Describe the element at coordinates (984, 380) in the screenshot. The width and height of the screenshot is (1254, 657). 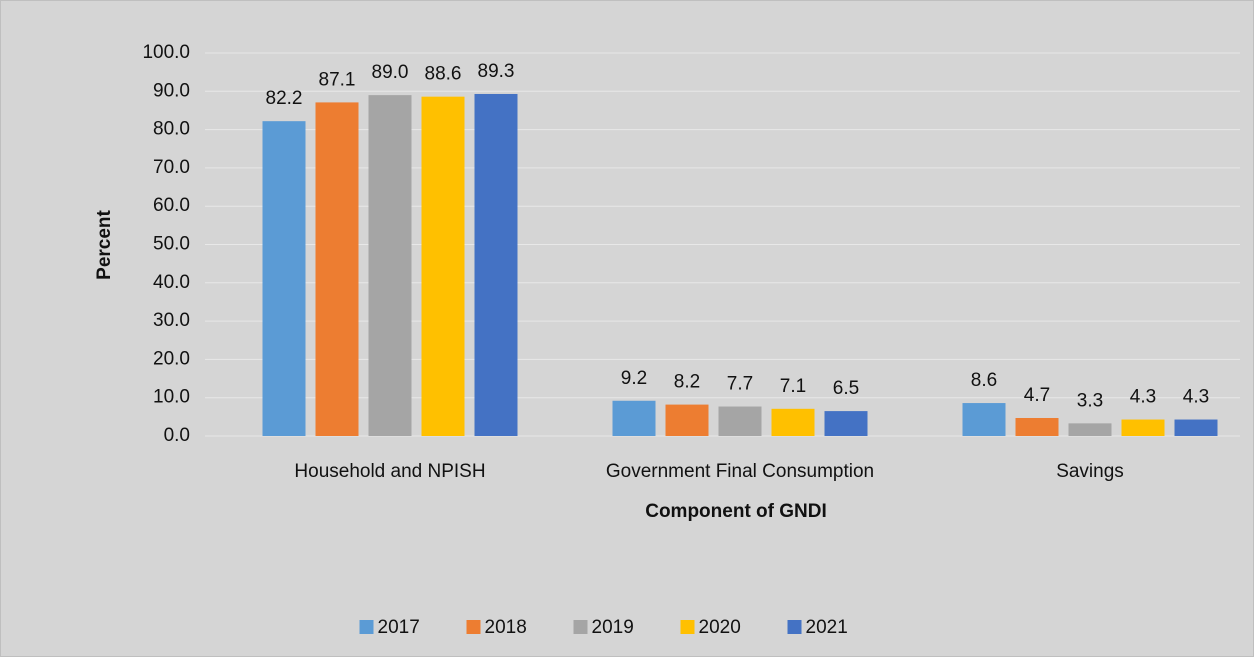
I see `data-label: 8.6` at that location.